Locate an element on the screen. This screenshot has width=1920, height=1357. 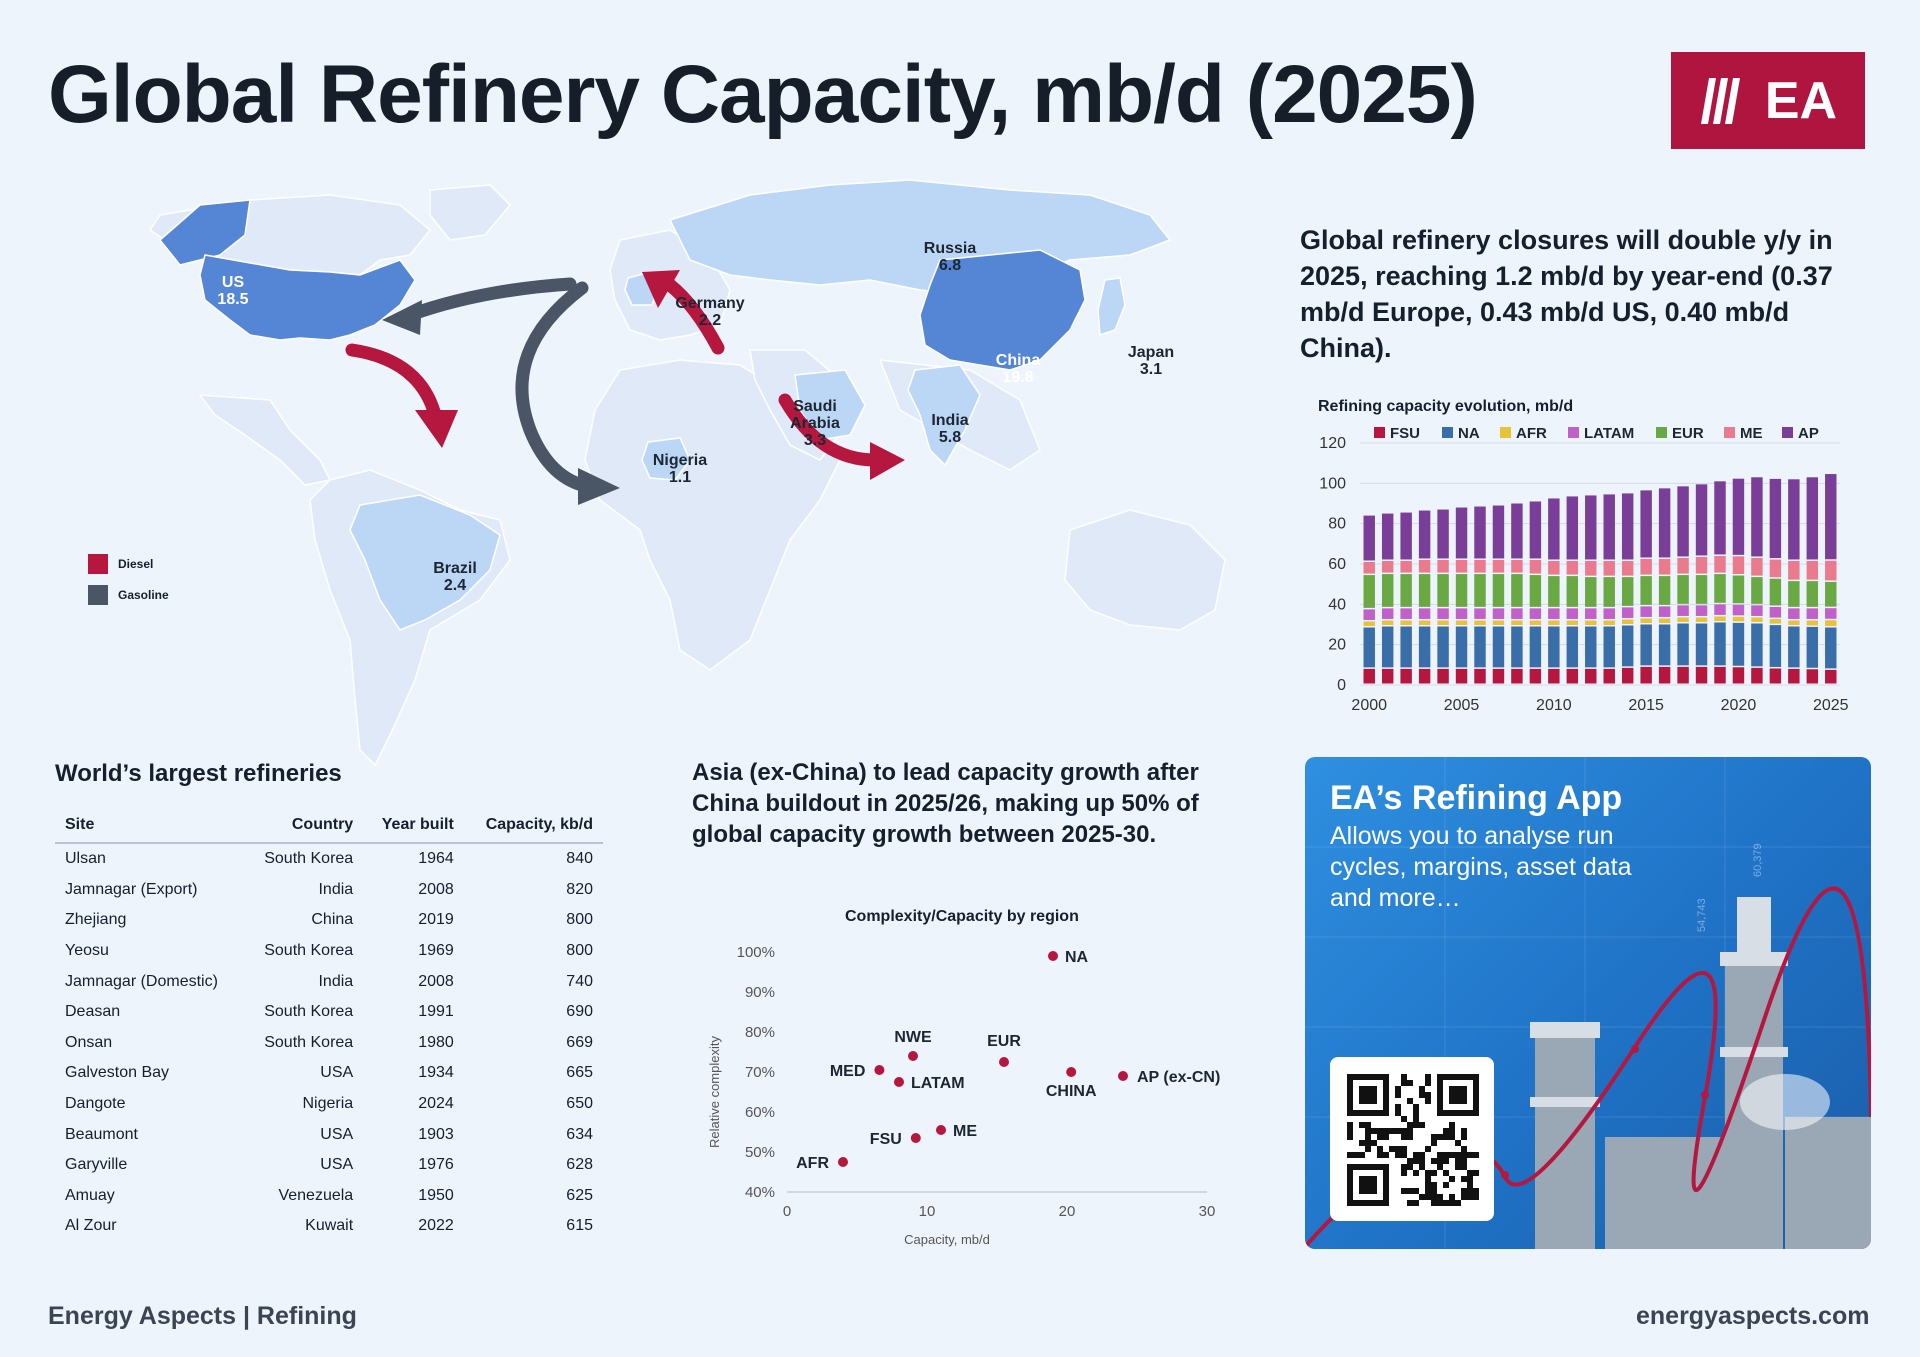
ea-logo: EA is located at coordinates (1768, 100).